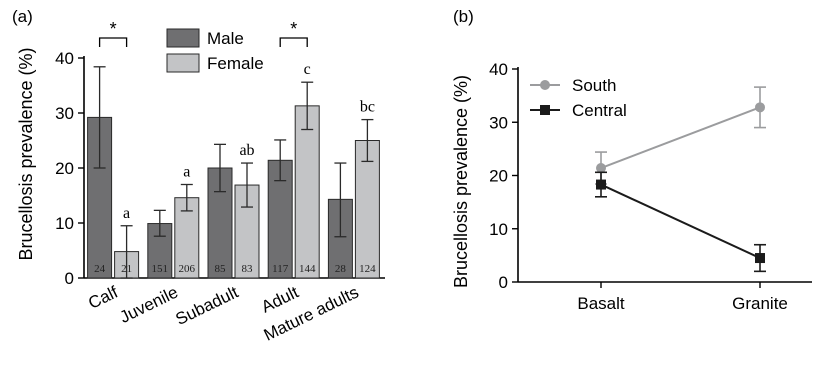  Describe the element at coordinates (187, 269) in the screenshot. I see `sample-size-label: 206` at that location.